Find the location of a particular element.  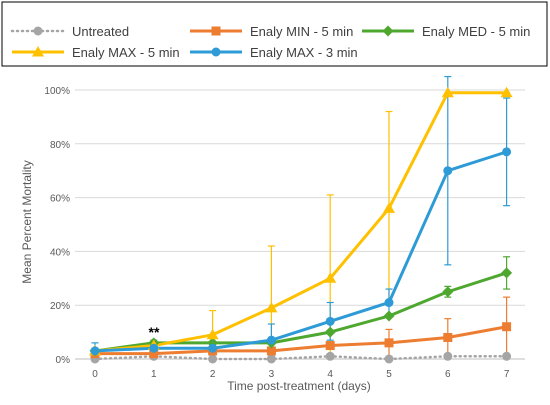

series-line-untreated is located at coordinates (300, 358).